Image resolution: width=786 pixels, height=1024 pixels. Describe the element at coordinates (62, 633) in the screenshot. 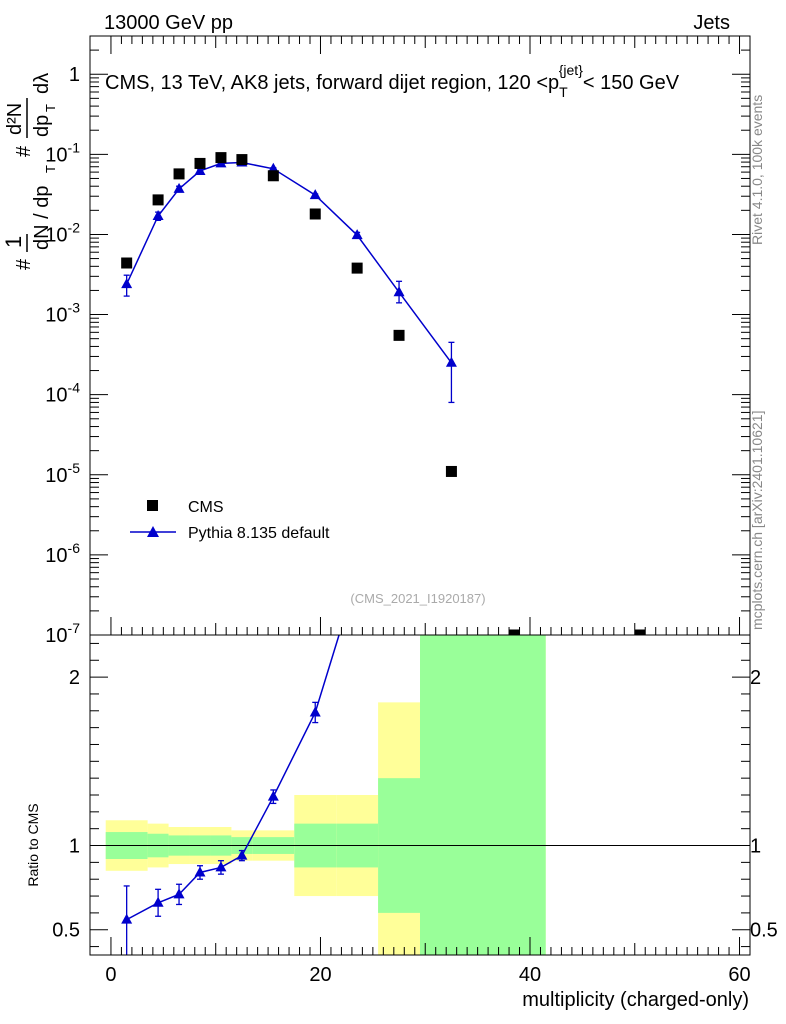

I see `y-tick-label: 10⁻⁷` at that location.